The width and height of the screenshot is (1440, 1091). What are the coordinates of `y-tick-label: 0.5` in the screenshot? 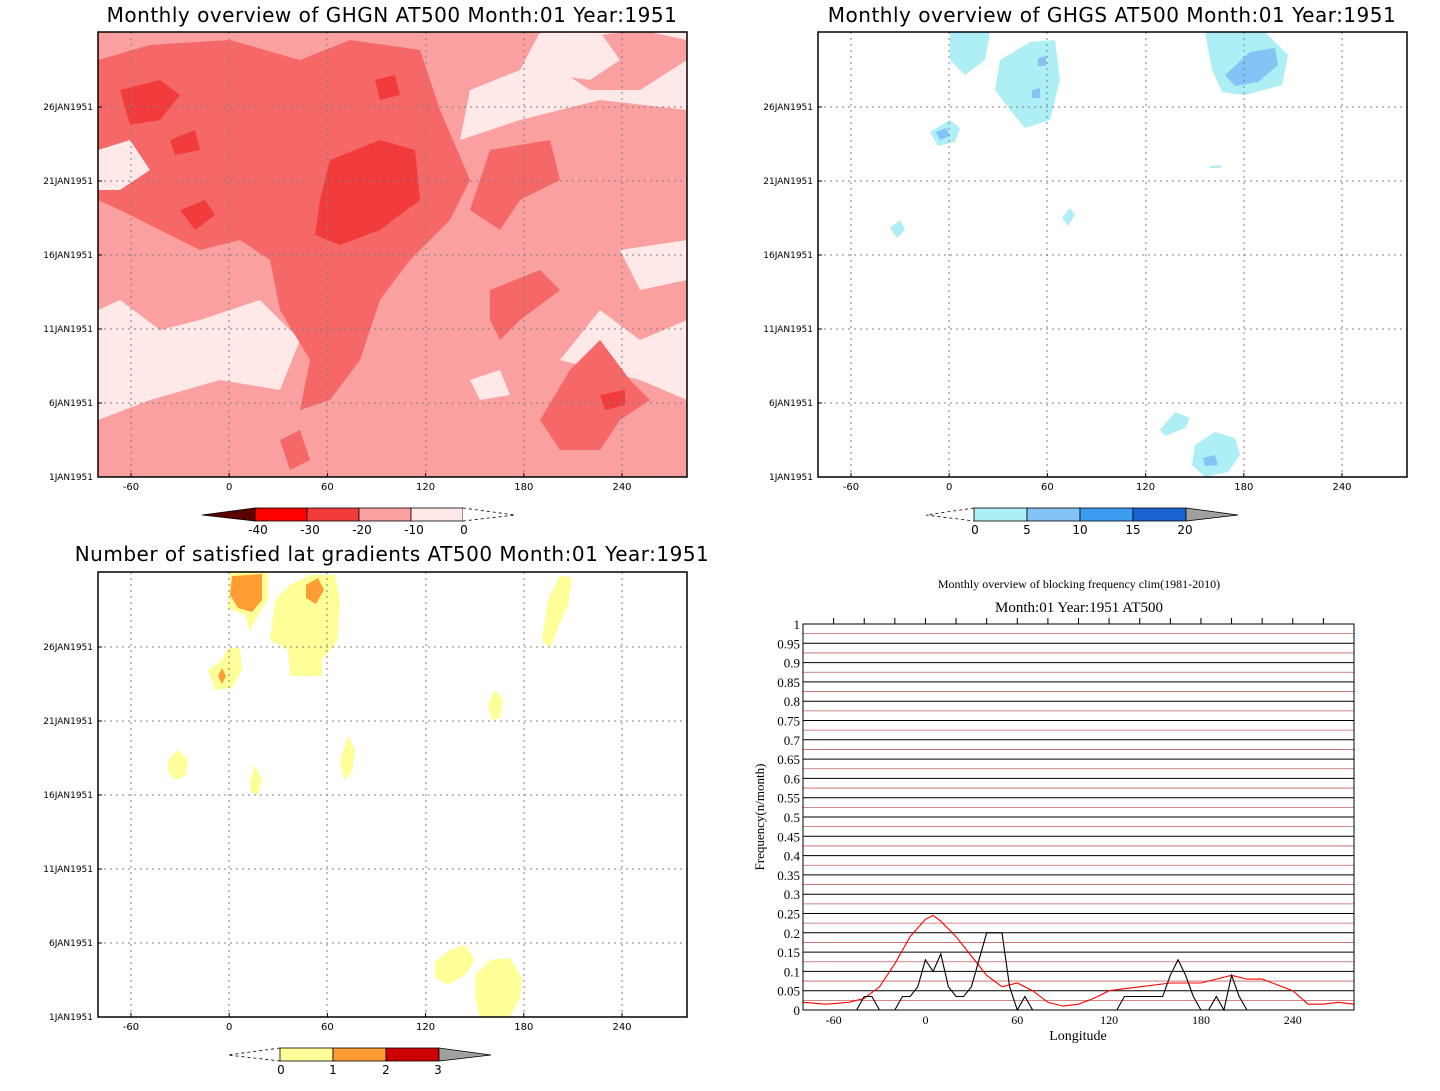 It's located at (792, 817).